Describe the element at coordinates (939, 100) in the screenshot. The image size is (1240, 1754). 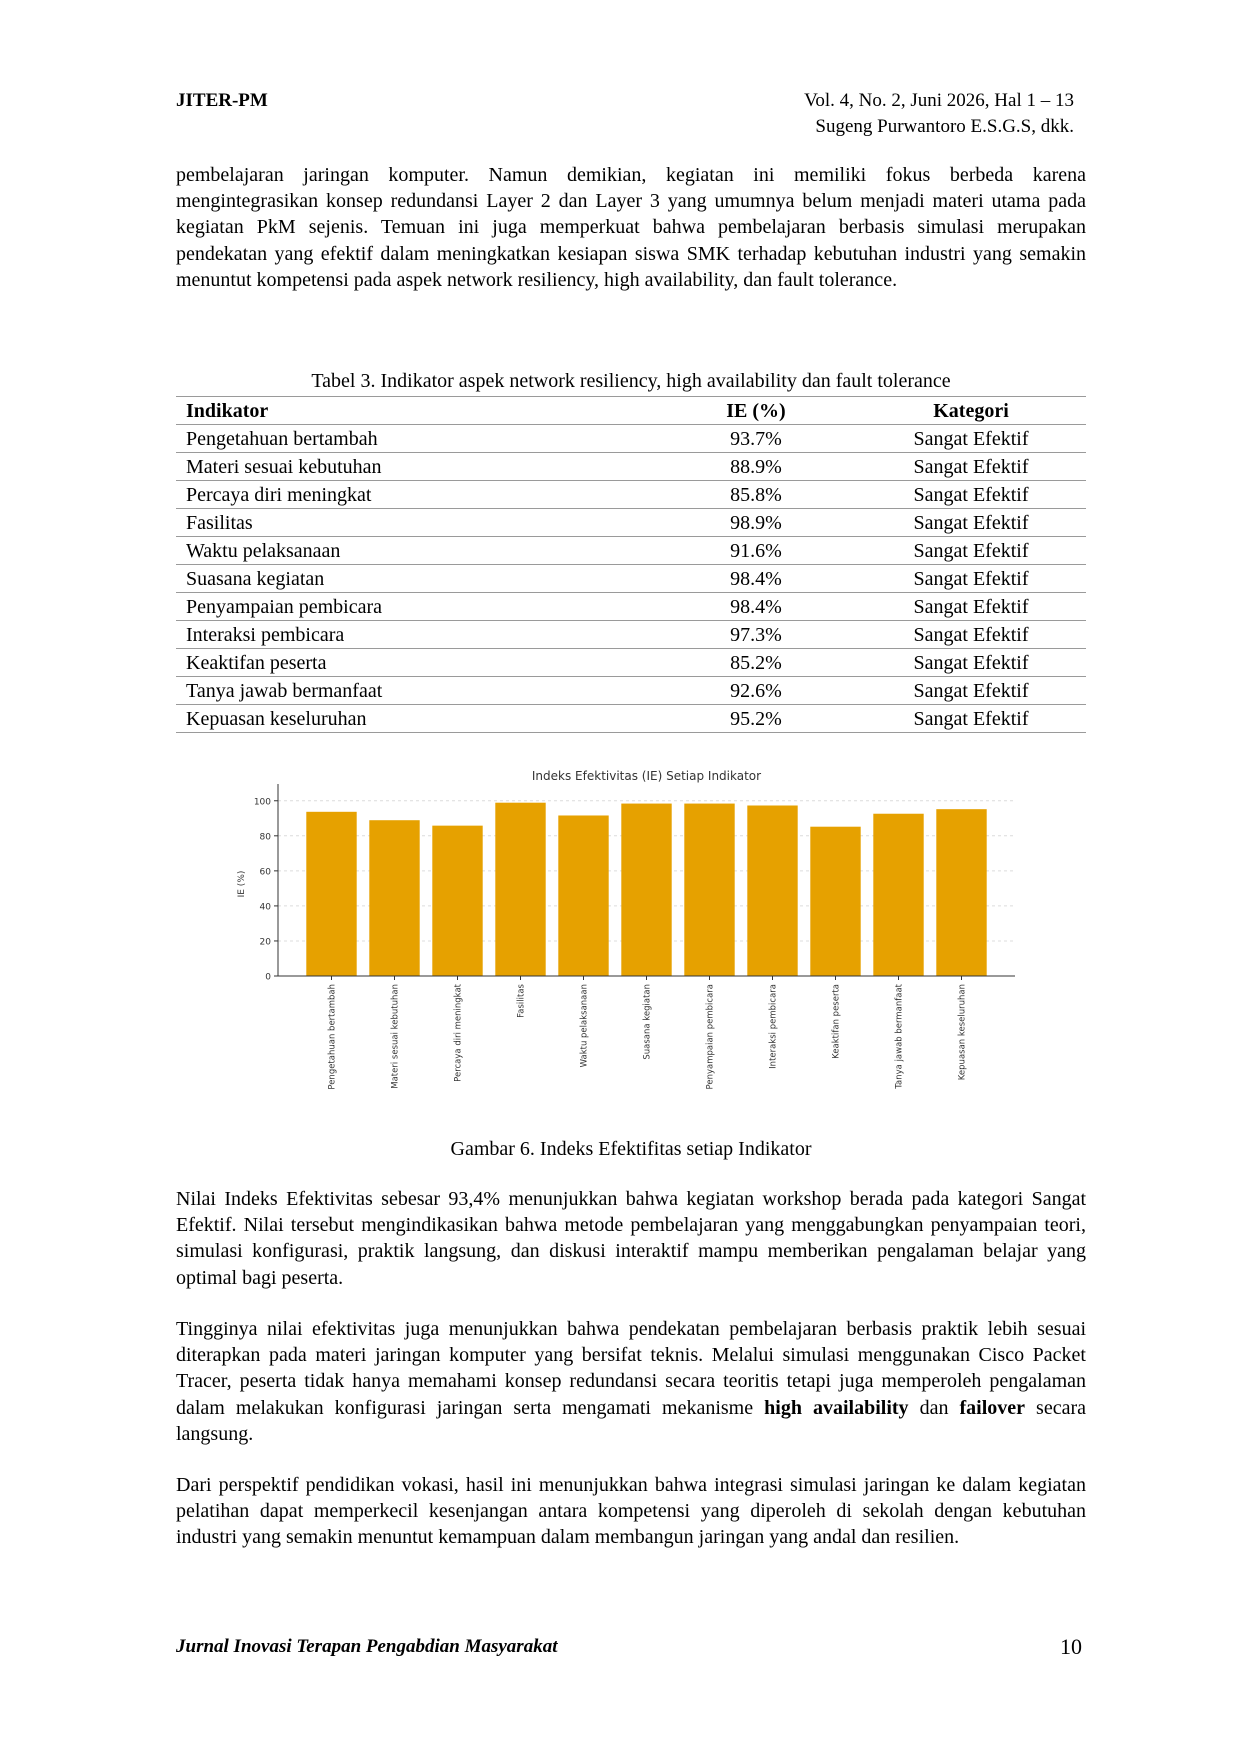
I see `volume-info: Vol. 4, No. 2, Juni 2026, Hal 1 – 13` at that location.